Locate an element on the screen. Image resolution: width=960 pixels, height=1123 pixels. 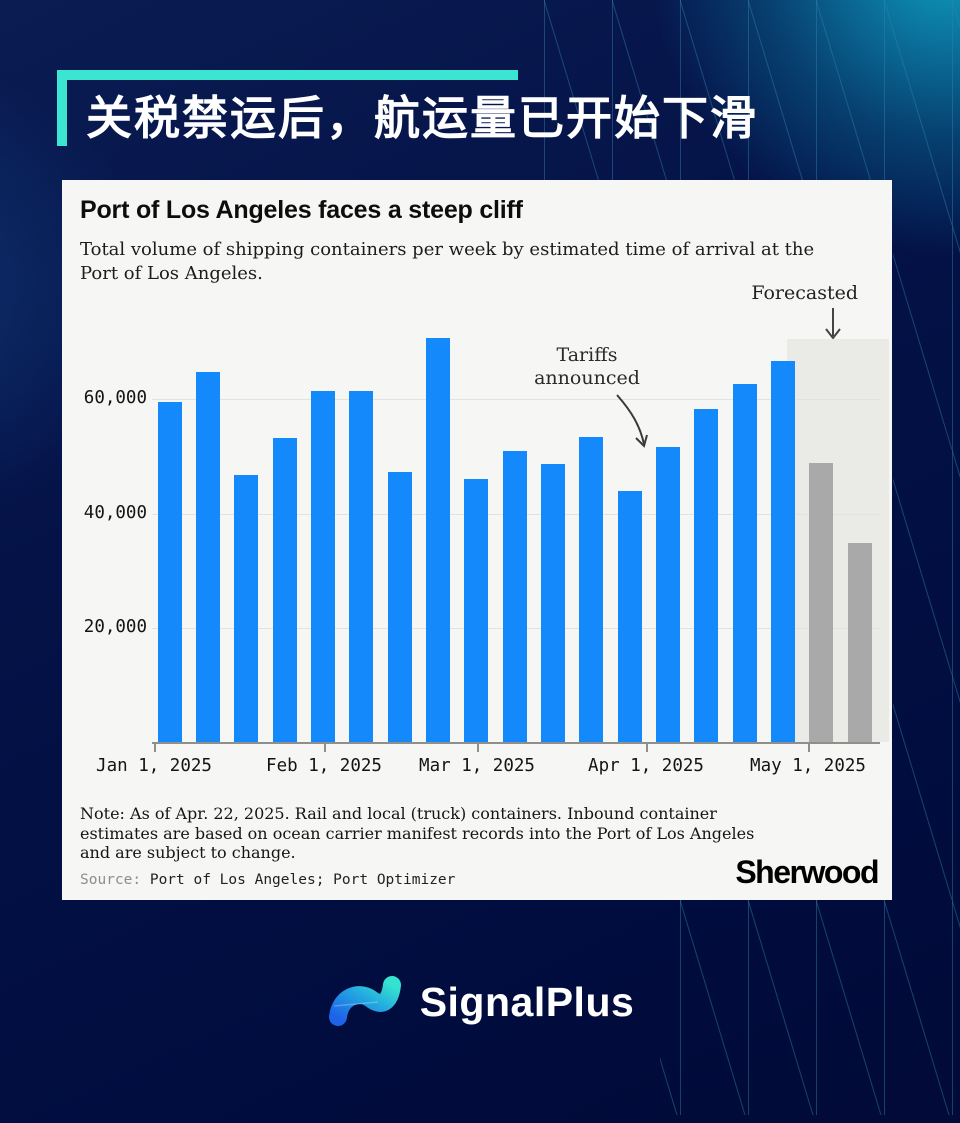
x-tick-label: Mar 1, 2025 is located at coordinates (477, 766).